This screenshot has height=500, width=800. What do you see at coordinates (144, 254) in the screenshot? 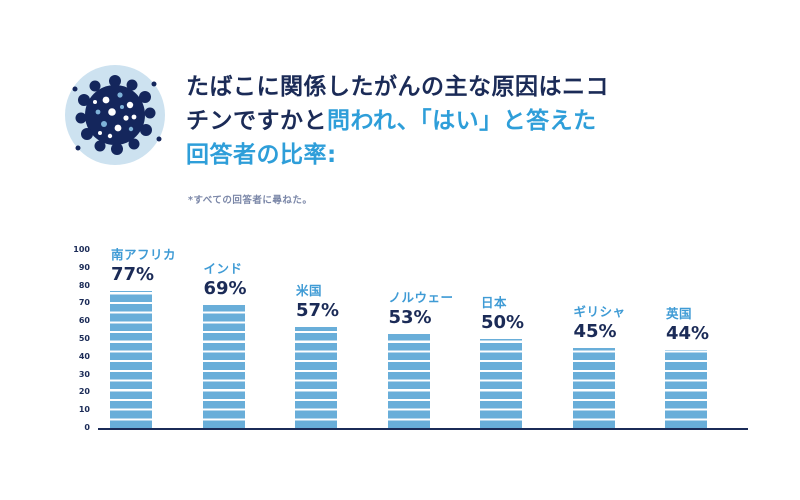
I see `bar-category-label: 南アフリカ` at bounding box center [144, 254].